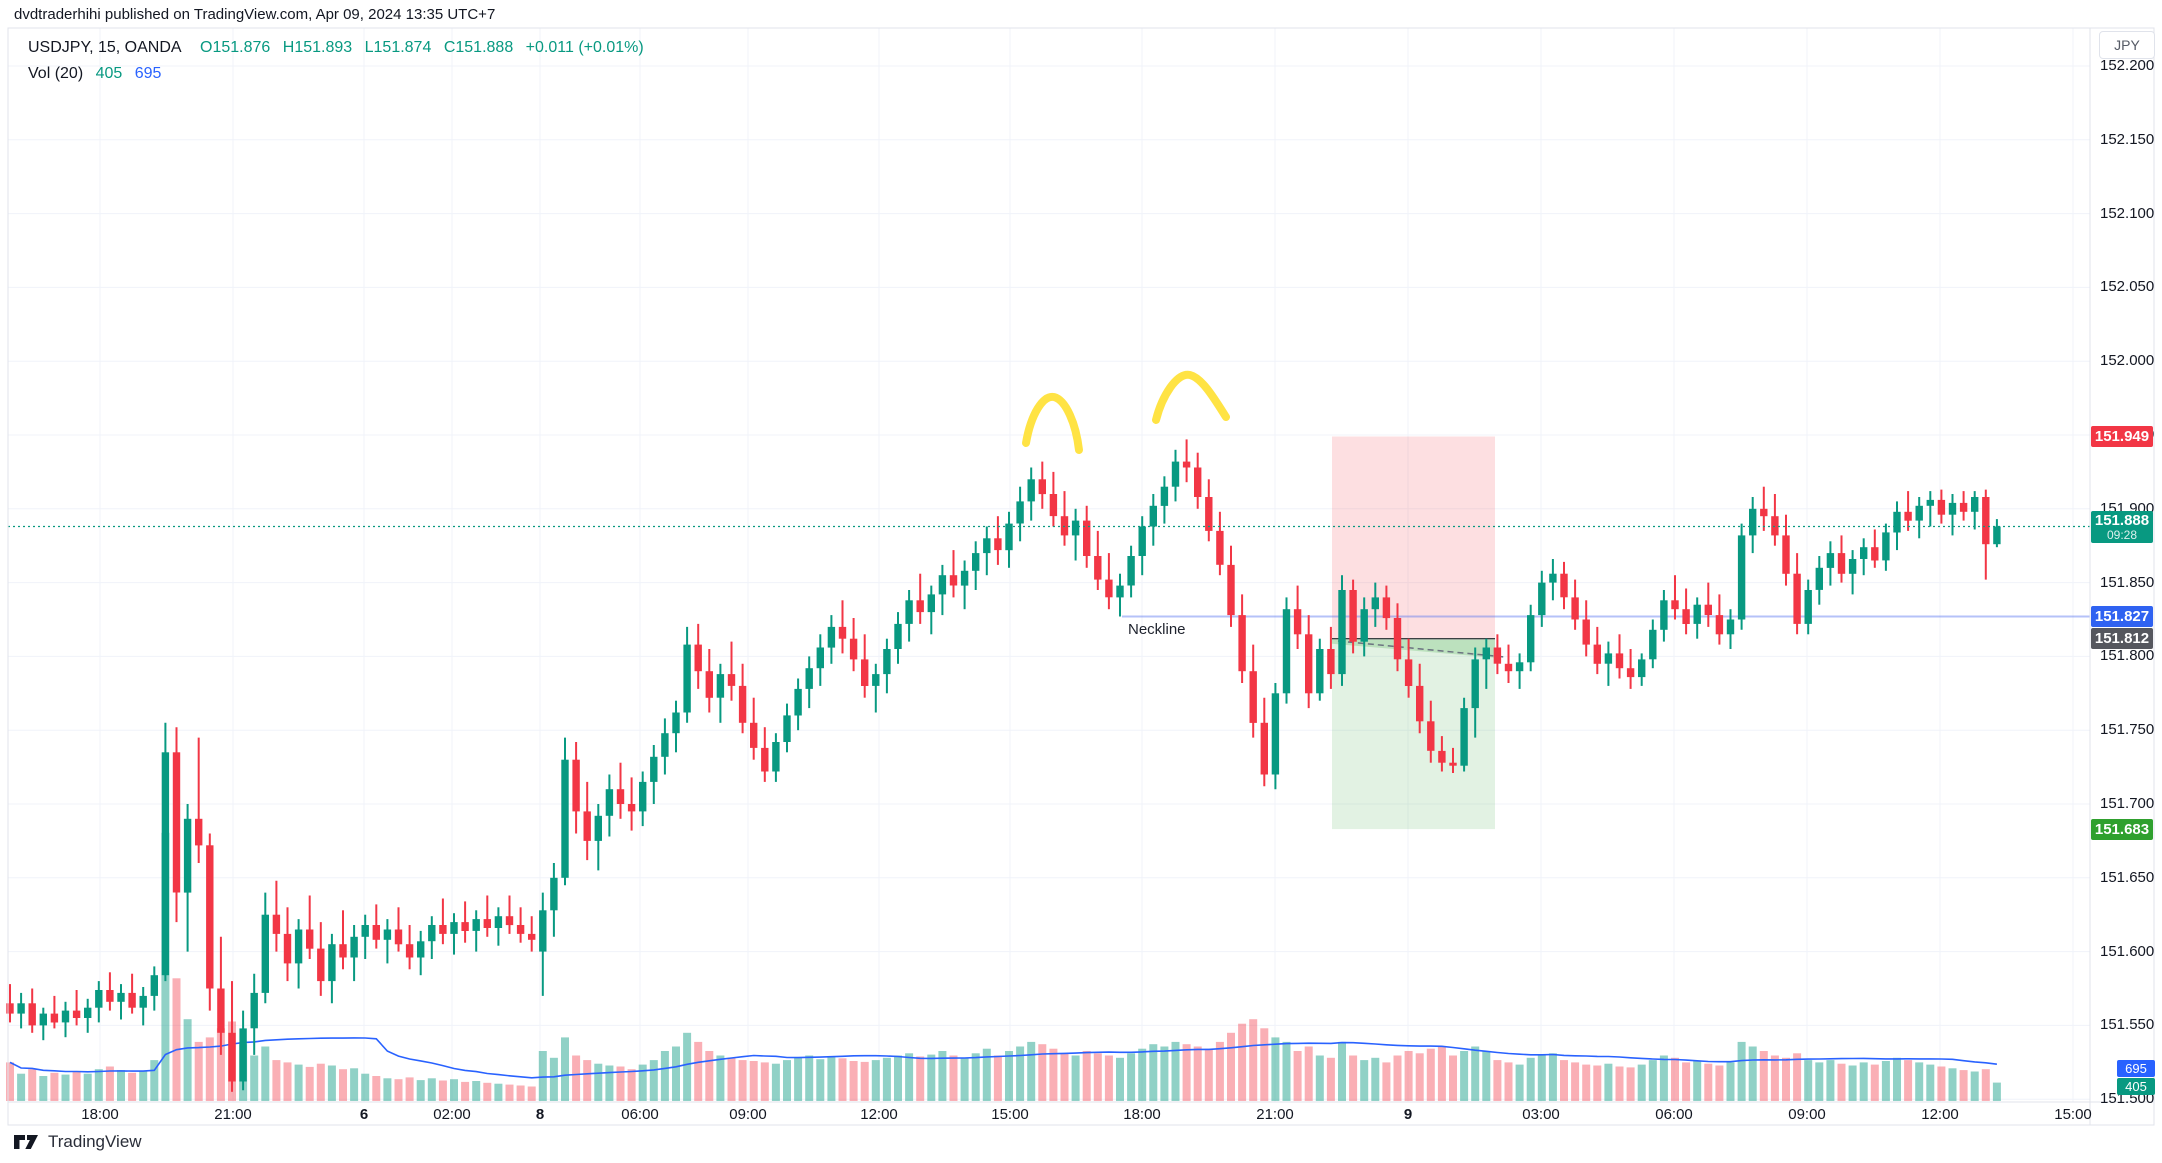  Describe the element at coordinates (2127, 45) in the screenshot. I see `currency-button: JPY` at that location.